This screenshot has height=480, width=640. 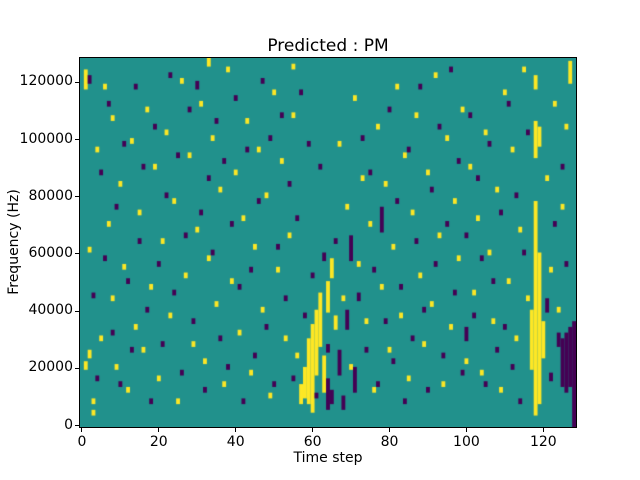 What do you see at coordinates (466, 442) in the screenshot?
I see `x-tick-label: 100` at bounding box center [466, 442].